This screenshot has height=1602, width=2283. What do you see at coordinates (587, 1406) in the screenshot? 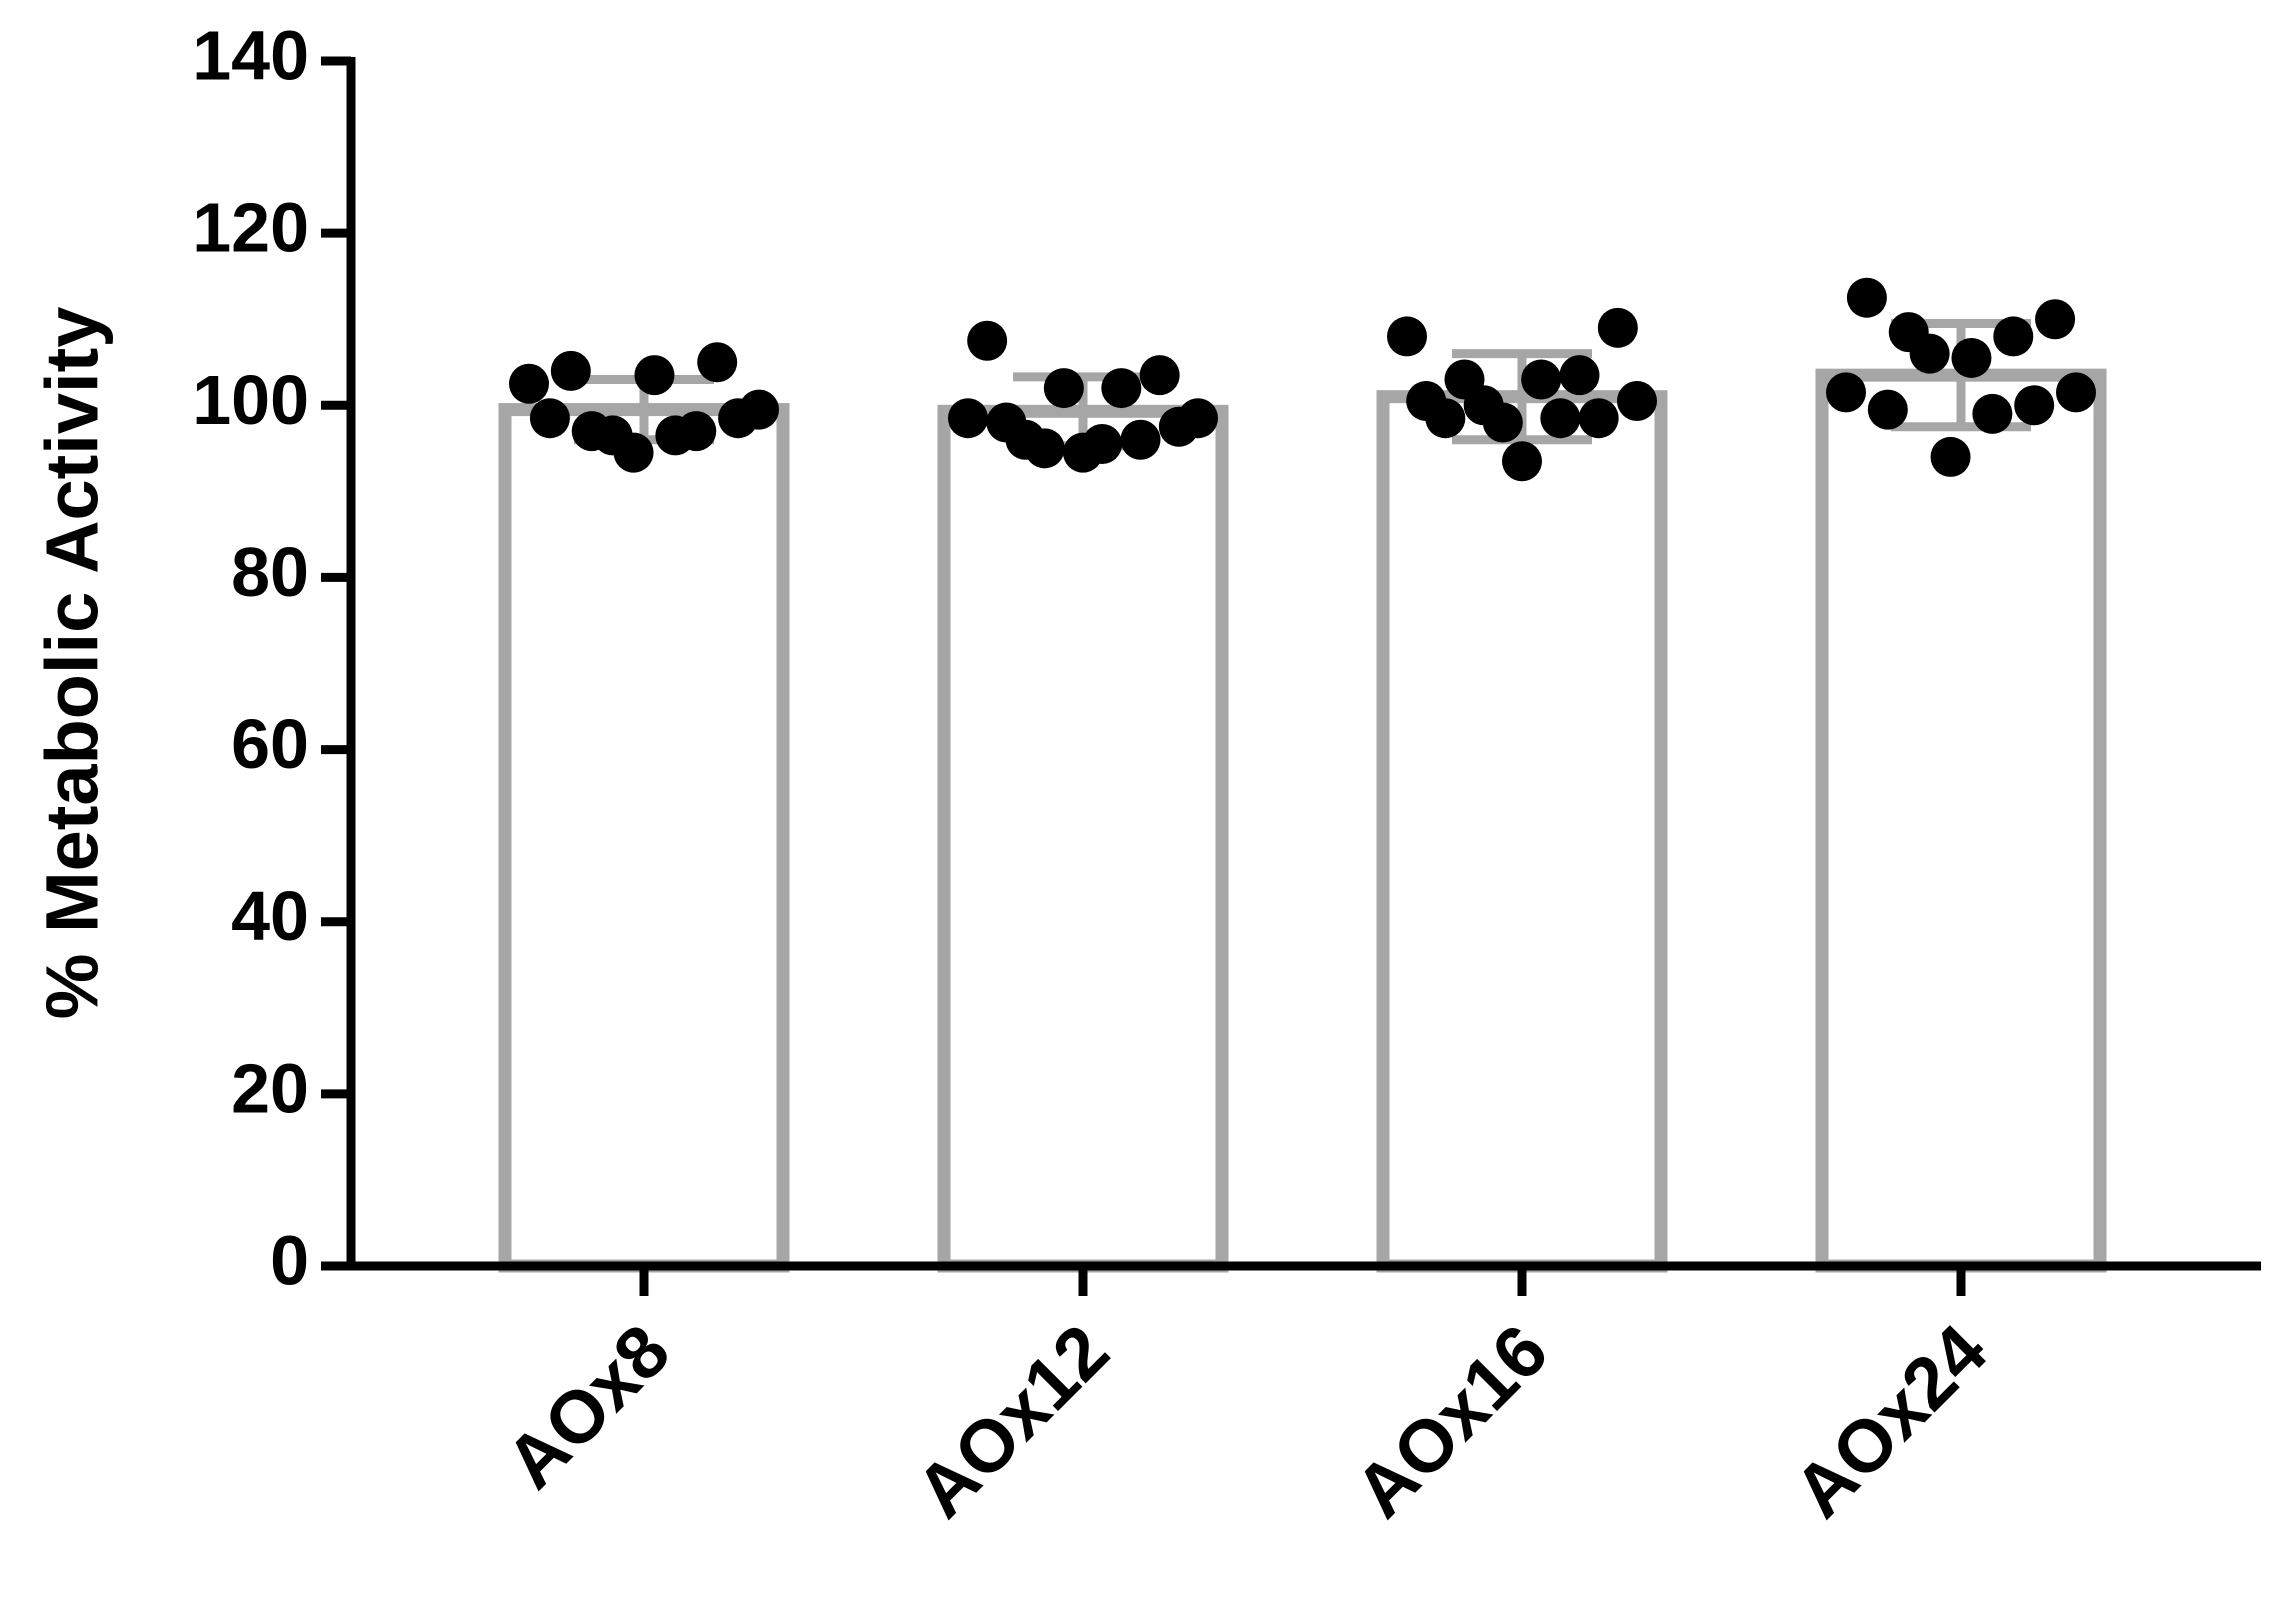
I see `x-tick-label: AOx8` at bounding box center [587, 1406].